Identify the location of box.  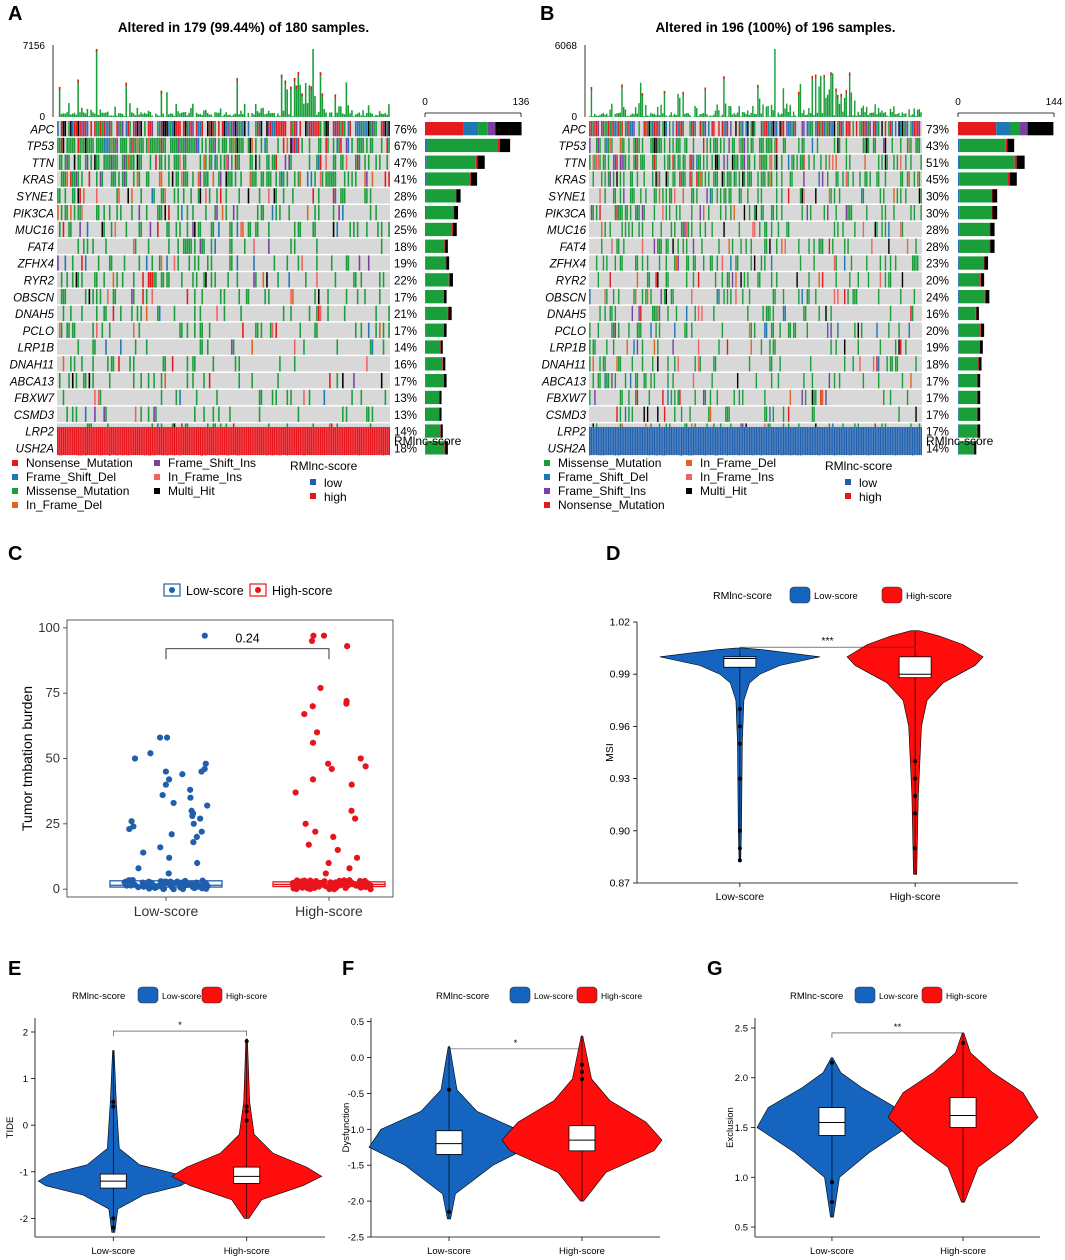
(915, 667).